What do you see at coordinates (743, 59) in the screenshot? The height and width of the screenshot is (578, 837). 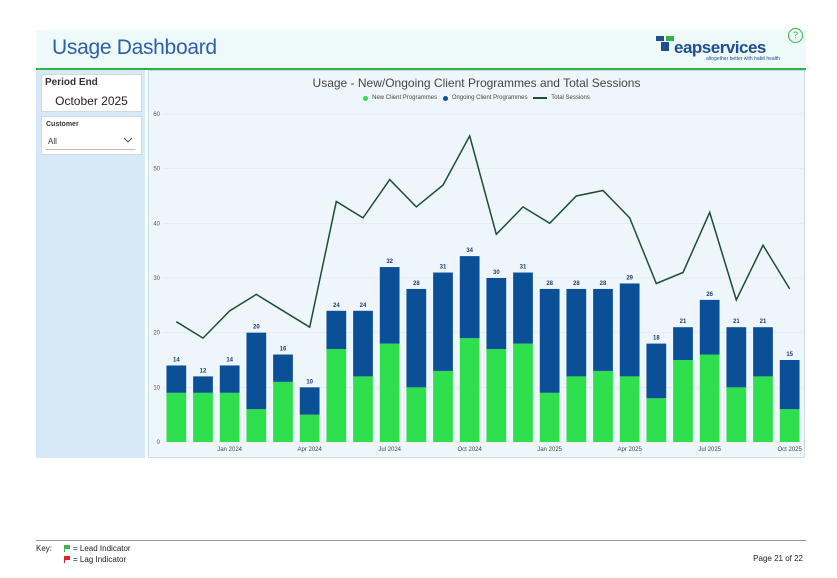 I see `logo-tagline: altogether better with habit health` at bounding box center [743, 59].